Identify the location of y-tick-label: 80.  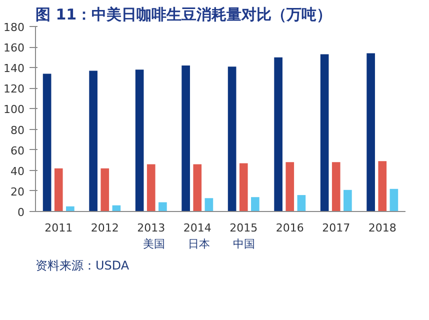
(17, 130).